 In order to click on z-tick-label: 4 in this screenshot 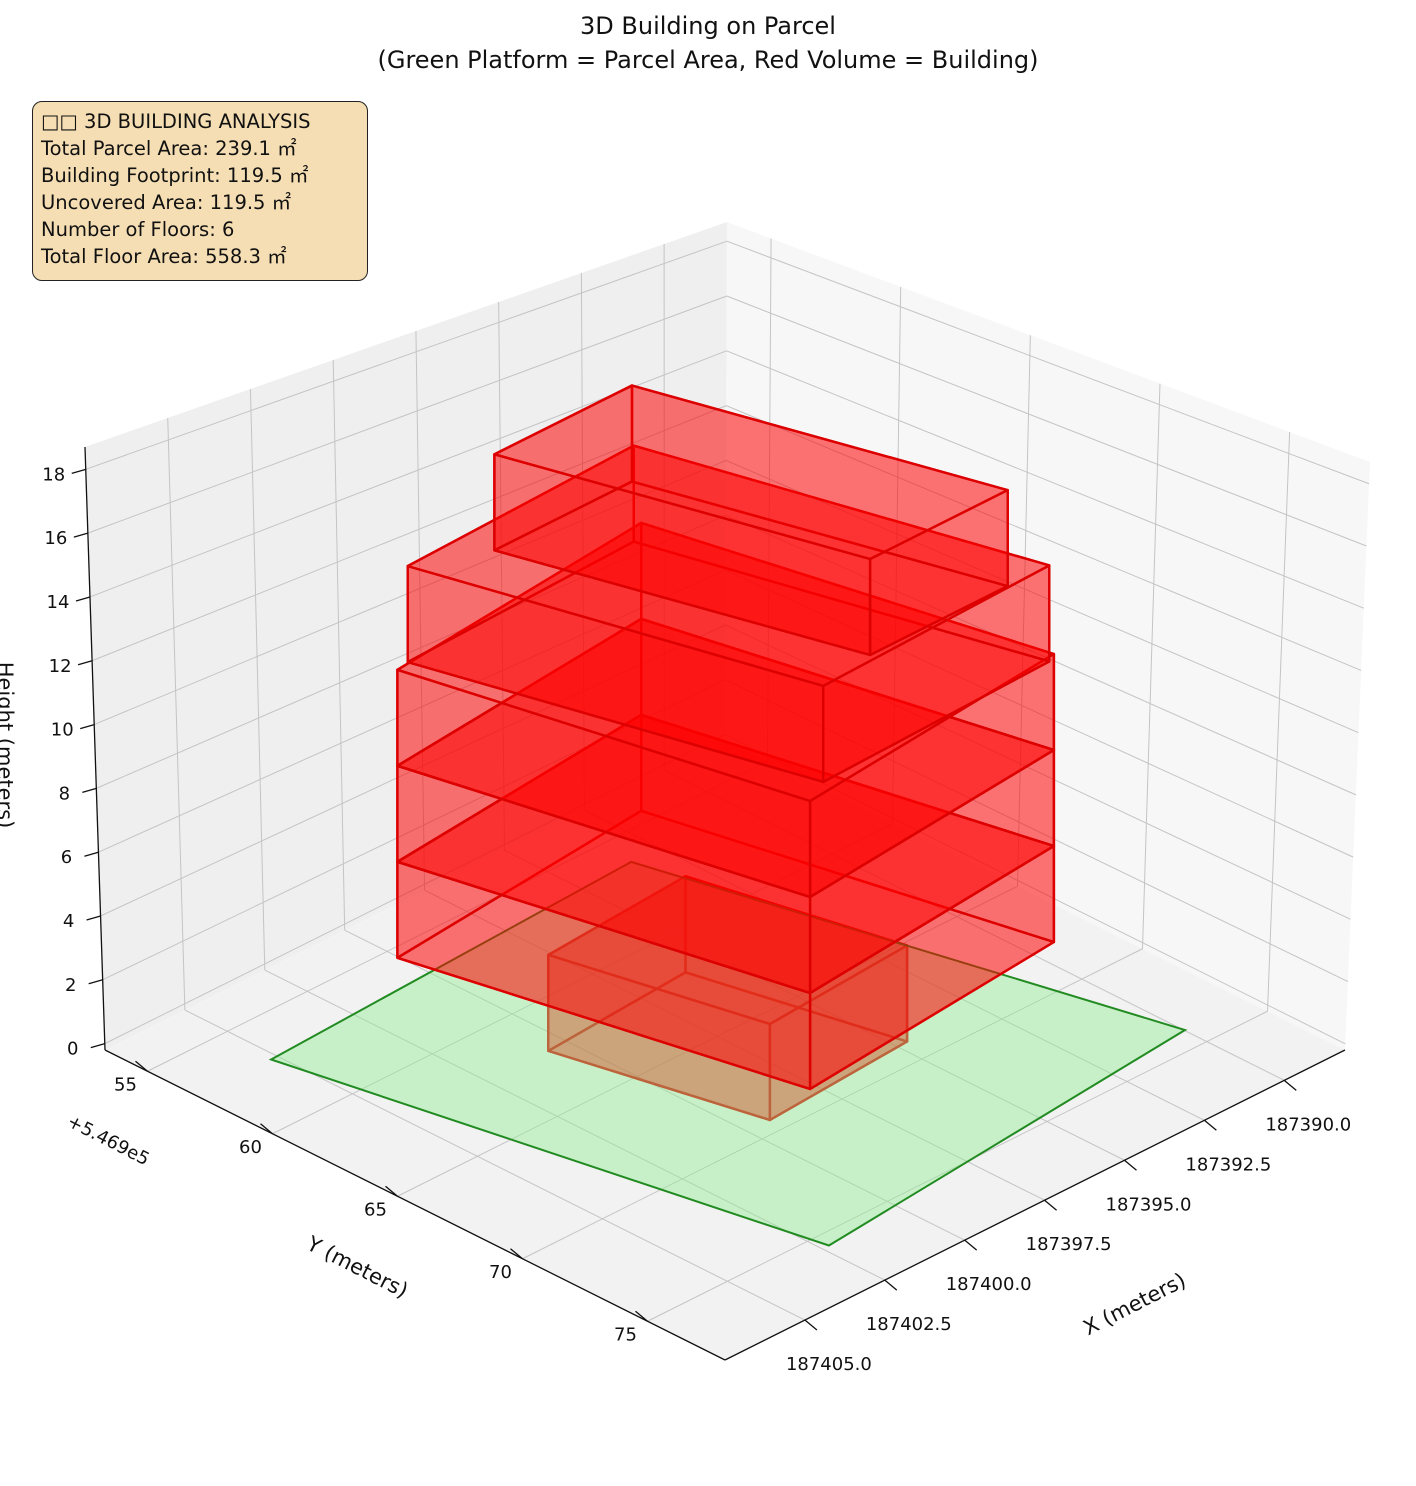, I will do `click(68, 921)`.